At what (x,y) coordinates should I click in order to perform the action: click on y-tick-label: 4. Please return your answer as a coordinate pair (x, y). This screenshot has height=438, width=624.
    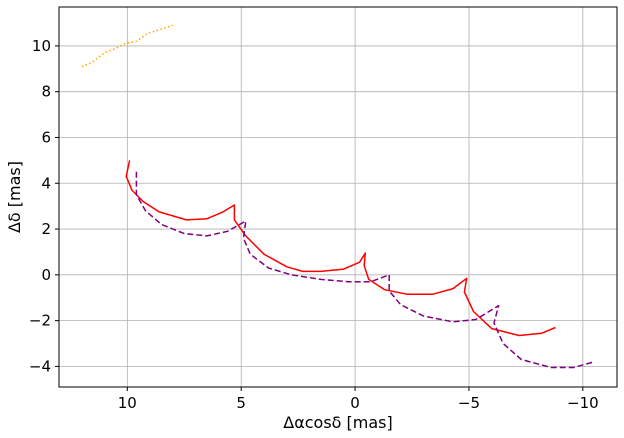
    Looking at the image, I should click on (46, 183).